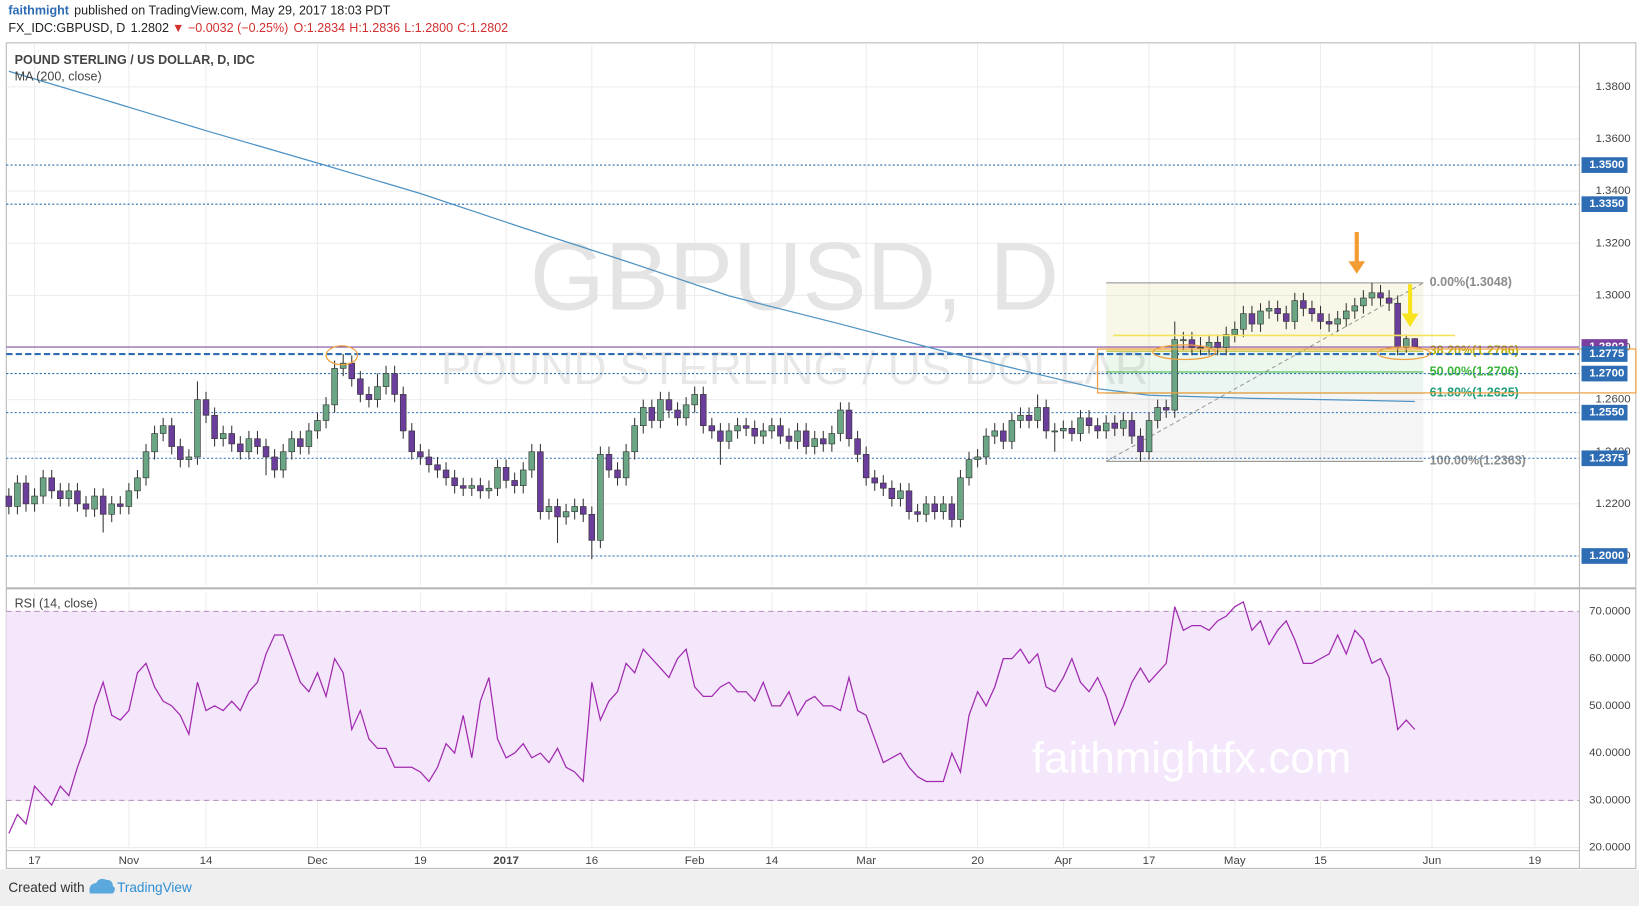 This screenshot has width=1639, height=906. I want to click on y-tick-label: 1.3800, so click(1612, 87).